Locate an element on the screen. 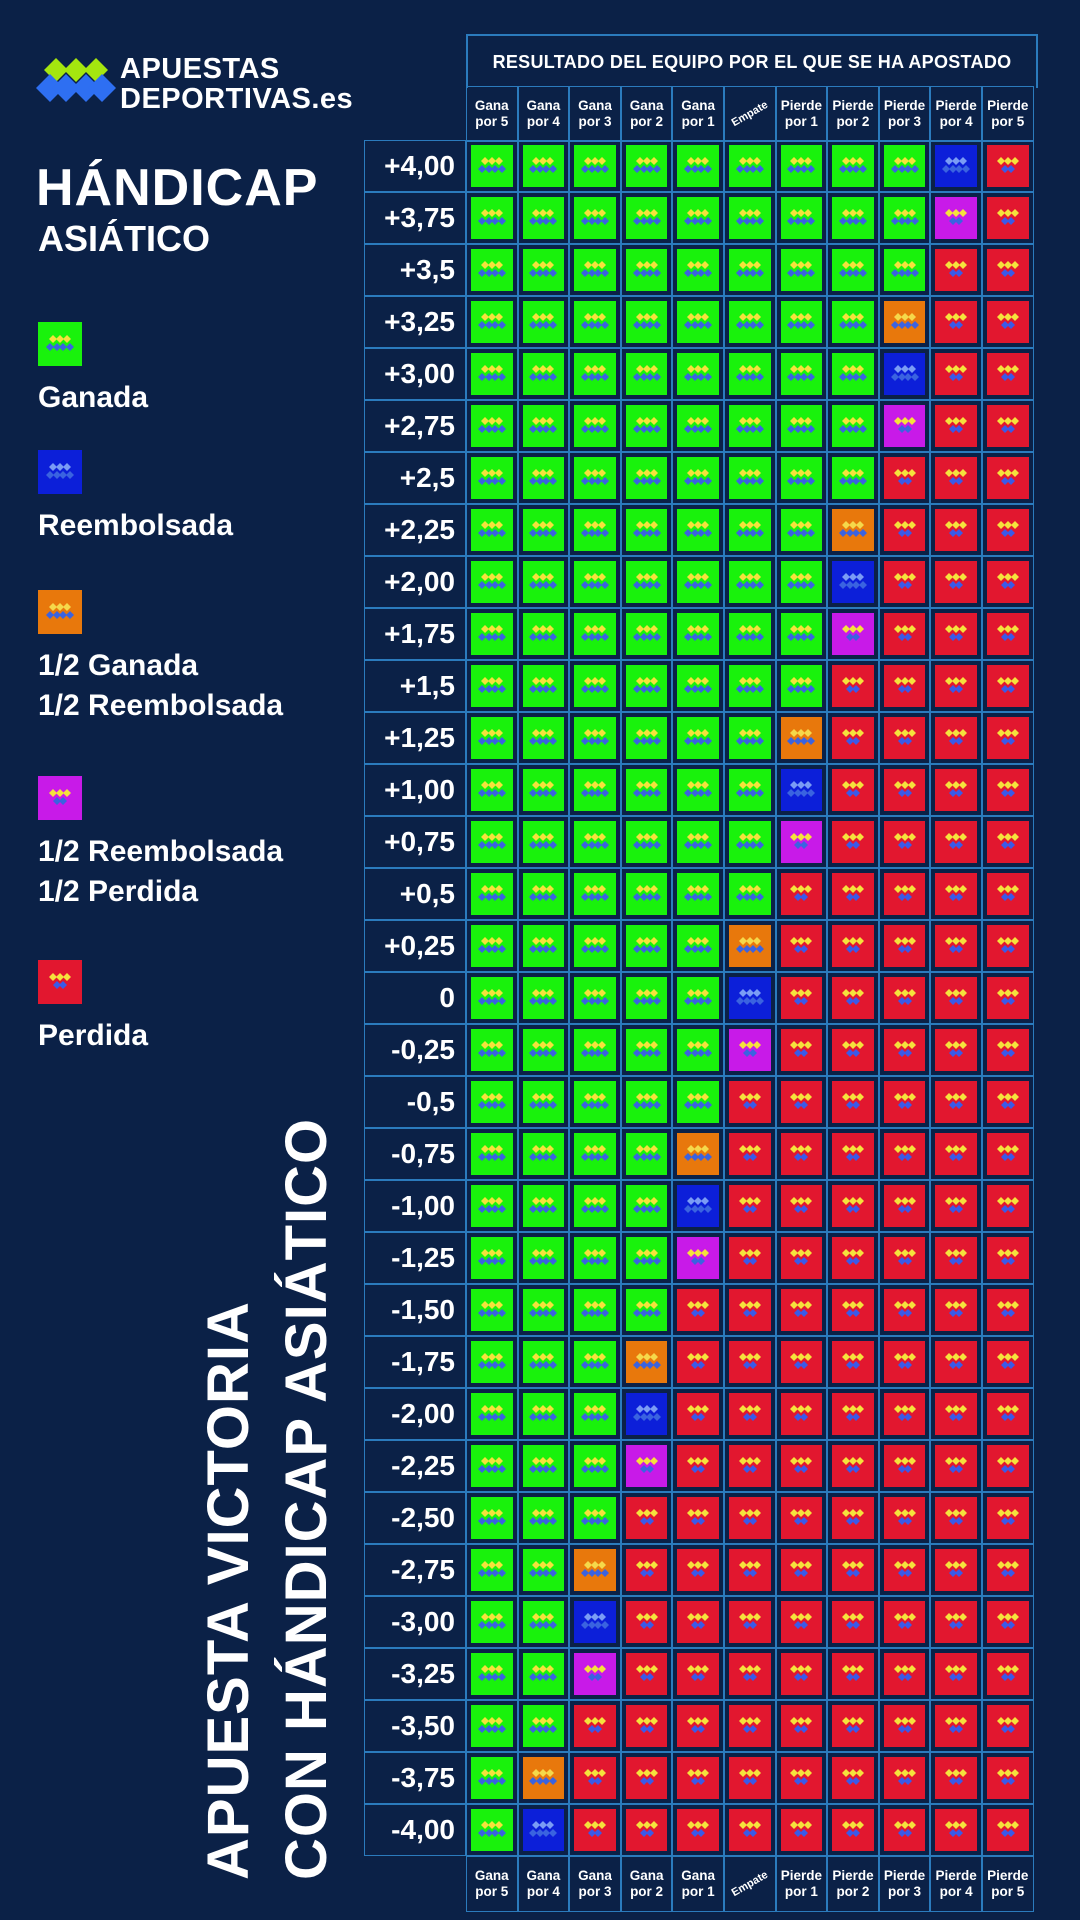 Image resolution: width=1080 pixels, height=1920 pixels. handicap-label: -1,25 is located at coordinates (415, 1258).